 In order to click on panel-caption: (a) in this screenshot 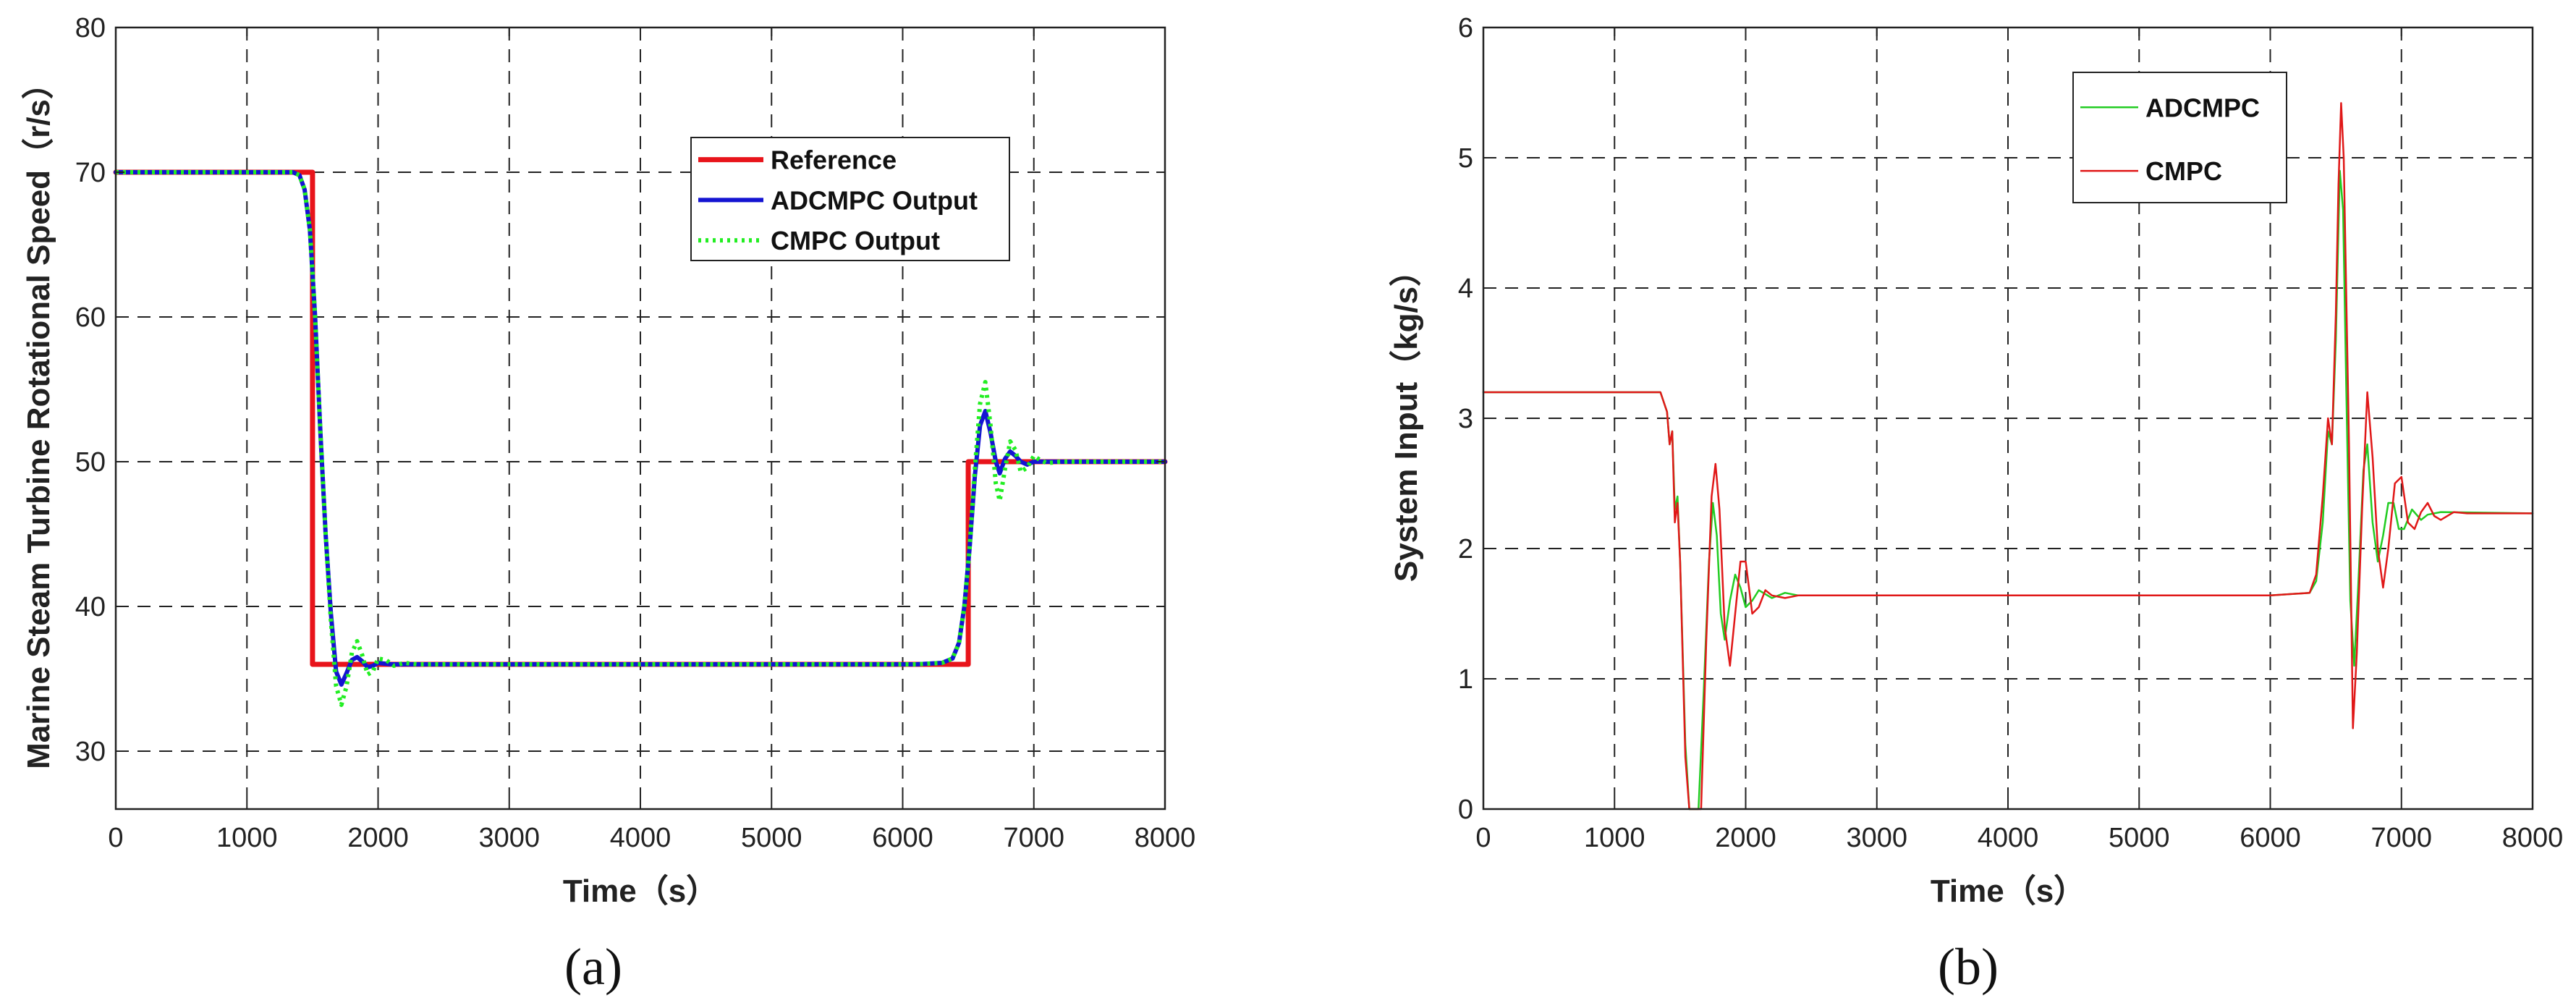, I will do `click(593, 967)`.